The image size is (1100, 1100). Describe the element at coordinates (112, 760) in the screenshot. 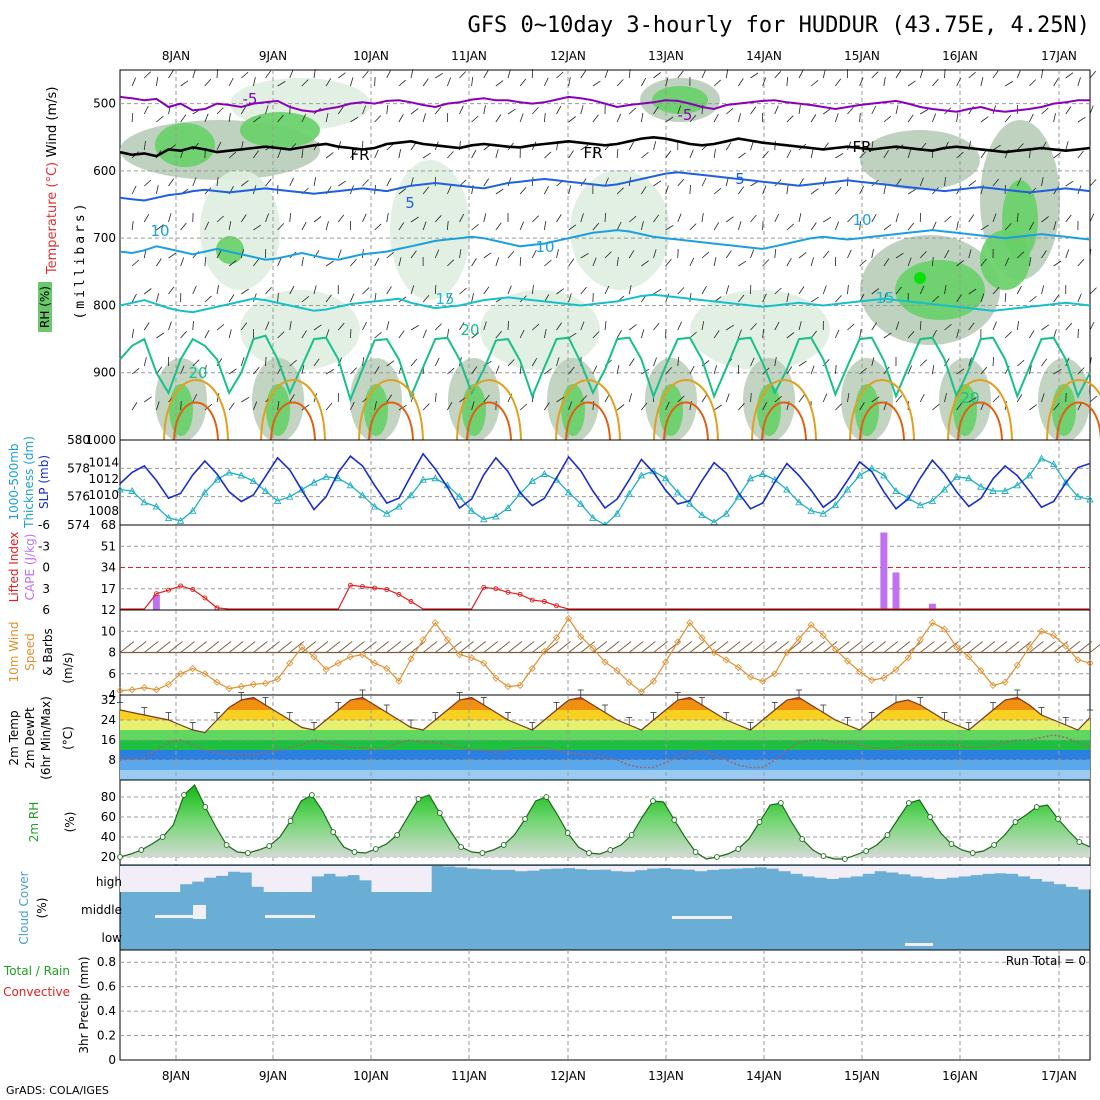

I see `temp-tick: 8` at that location.